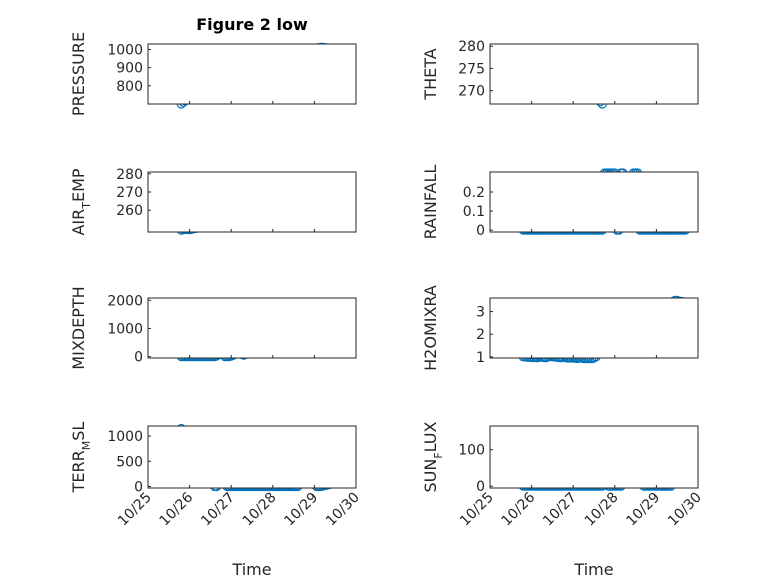 This screenshot has height=583, width=778. I want to click on figure-title: Figure 2 low, so click(252, 24).